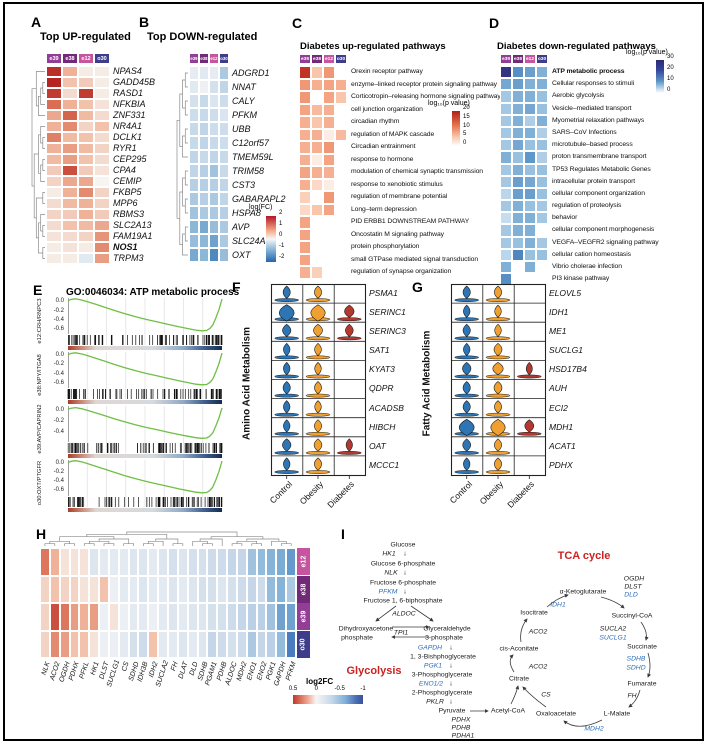 This screenshot has height=744, width=708. Describe the element at coordinates (58, 329) in the screenshot. I see `gsea-ytick: -0.6` at that location.